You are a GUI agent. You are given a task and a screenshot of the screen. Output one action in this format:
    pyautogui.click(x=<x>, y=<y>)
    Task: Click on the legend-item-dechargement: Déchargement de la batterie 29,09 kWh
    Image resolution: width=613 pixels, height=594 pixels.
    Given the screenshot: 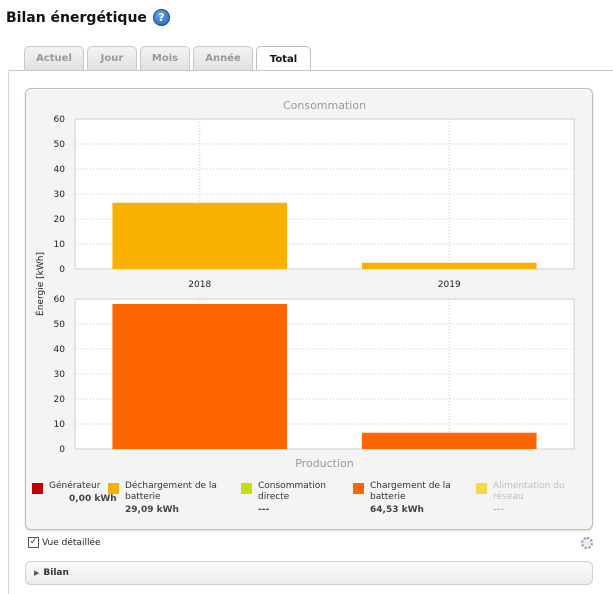 What is the action you would take?
    pyautogui.click(x=163, y=498)
    